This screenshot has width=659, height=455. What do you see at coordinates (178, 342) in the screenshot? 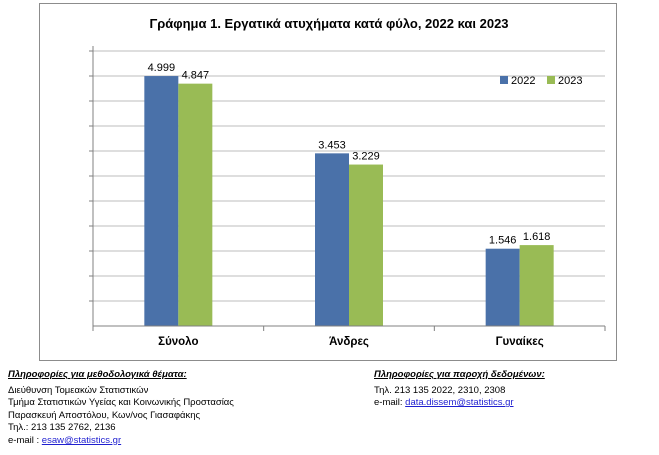
I see `x-tick-label: Σύνολο` at bounding box center [178, 342].